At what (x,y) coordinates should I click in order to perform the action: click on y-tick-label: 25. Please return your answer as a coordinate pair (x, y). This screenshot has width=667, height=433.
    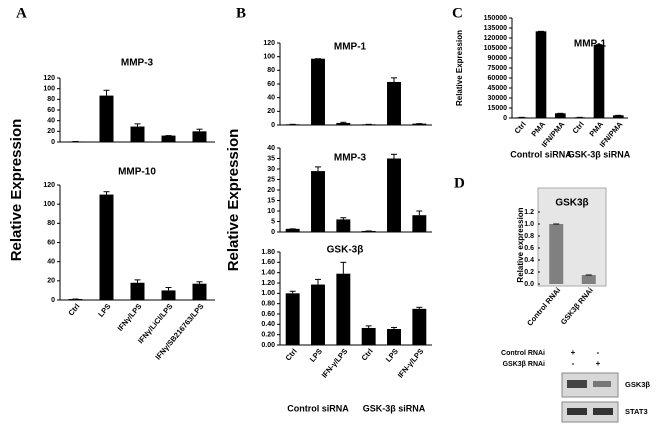
    Looking at the image, I should click on (271, 179).